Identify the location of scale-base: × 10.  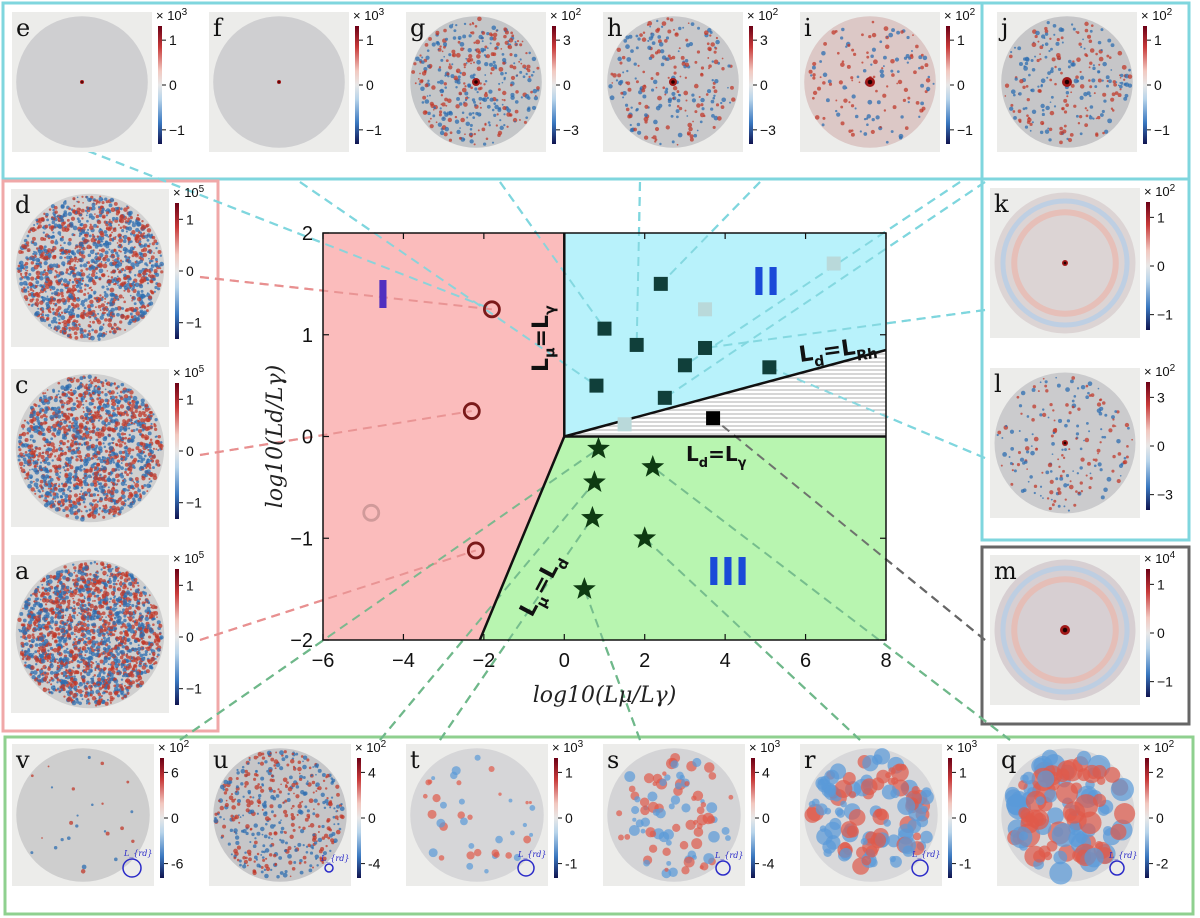
(760, 15).